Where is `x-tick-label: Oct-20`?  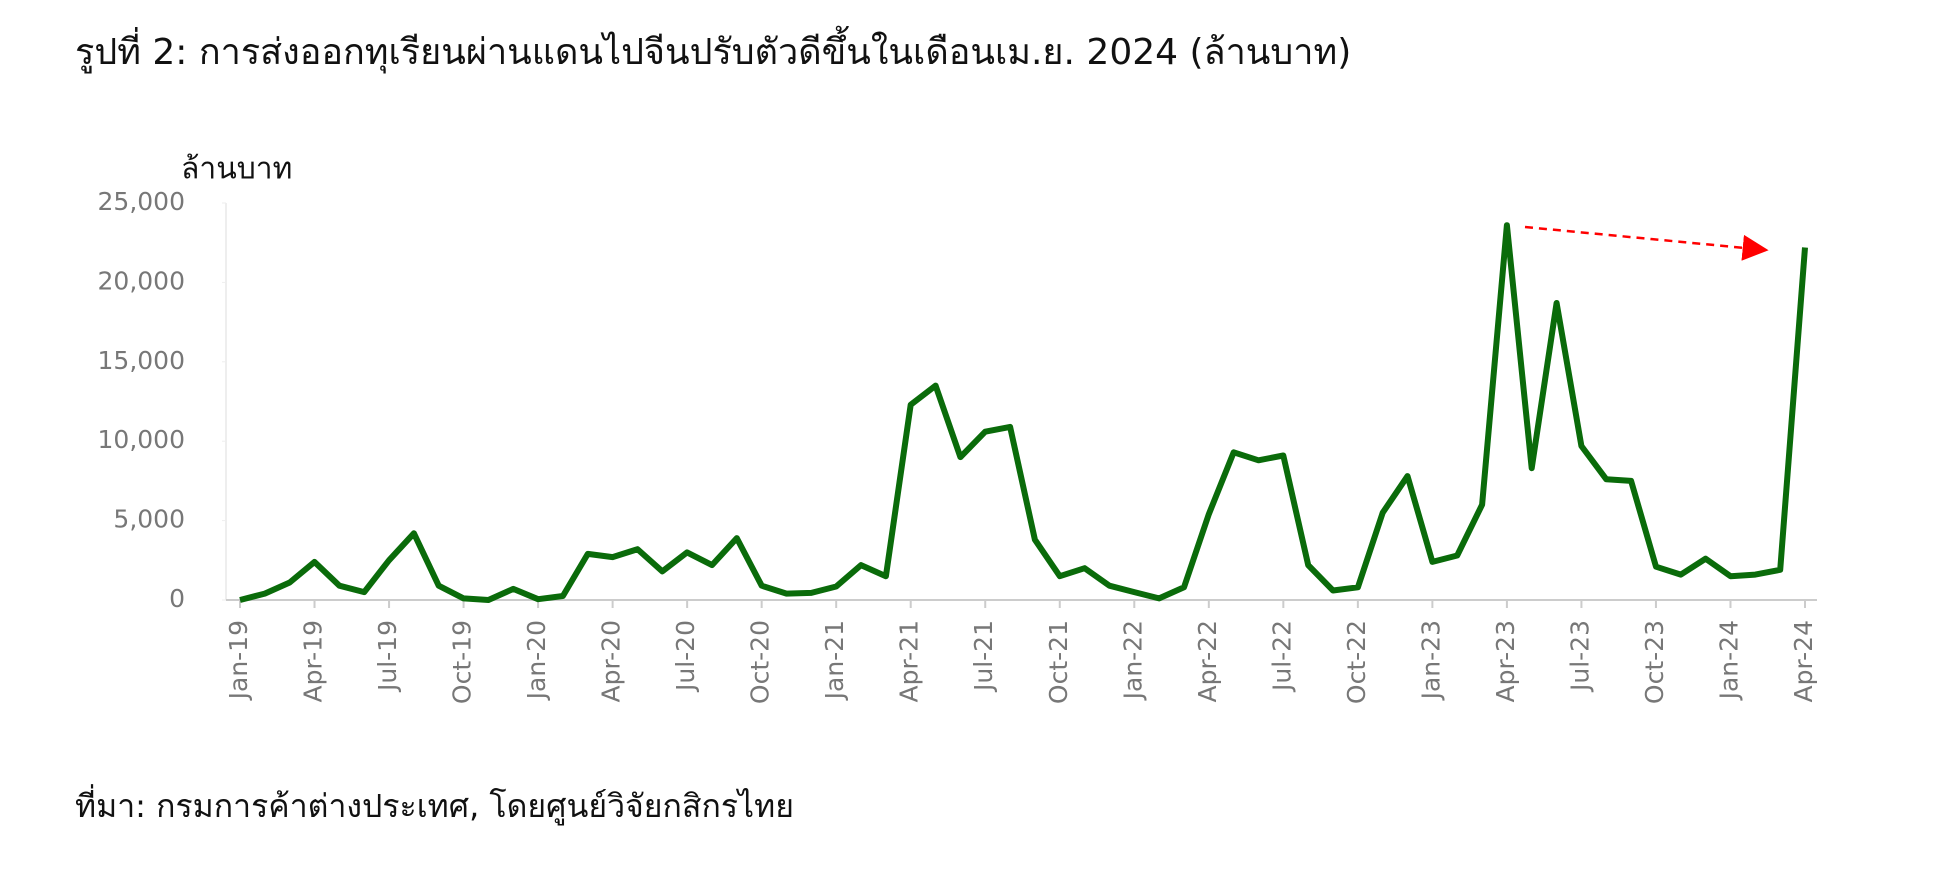
x-tick-label: Oct-20 is located at coordinates (760, 662).